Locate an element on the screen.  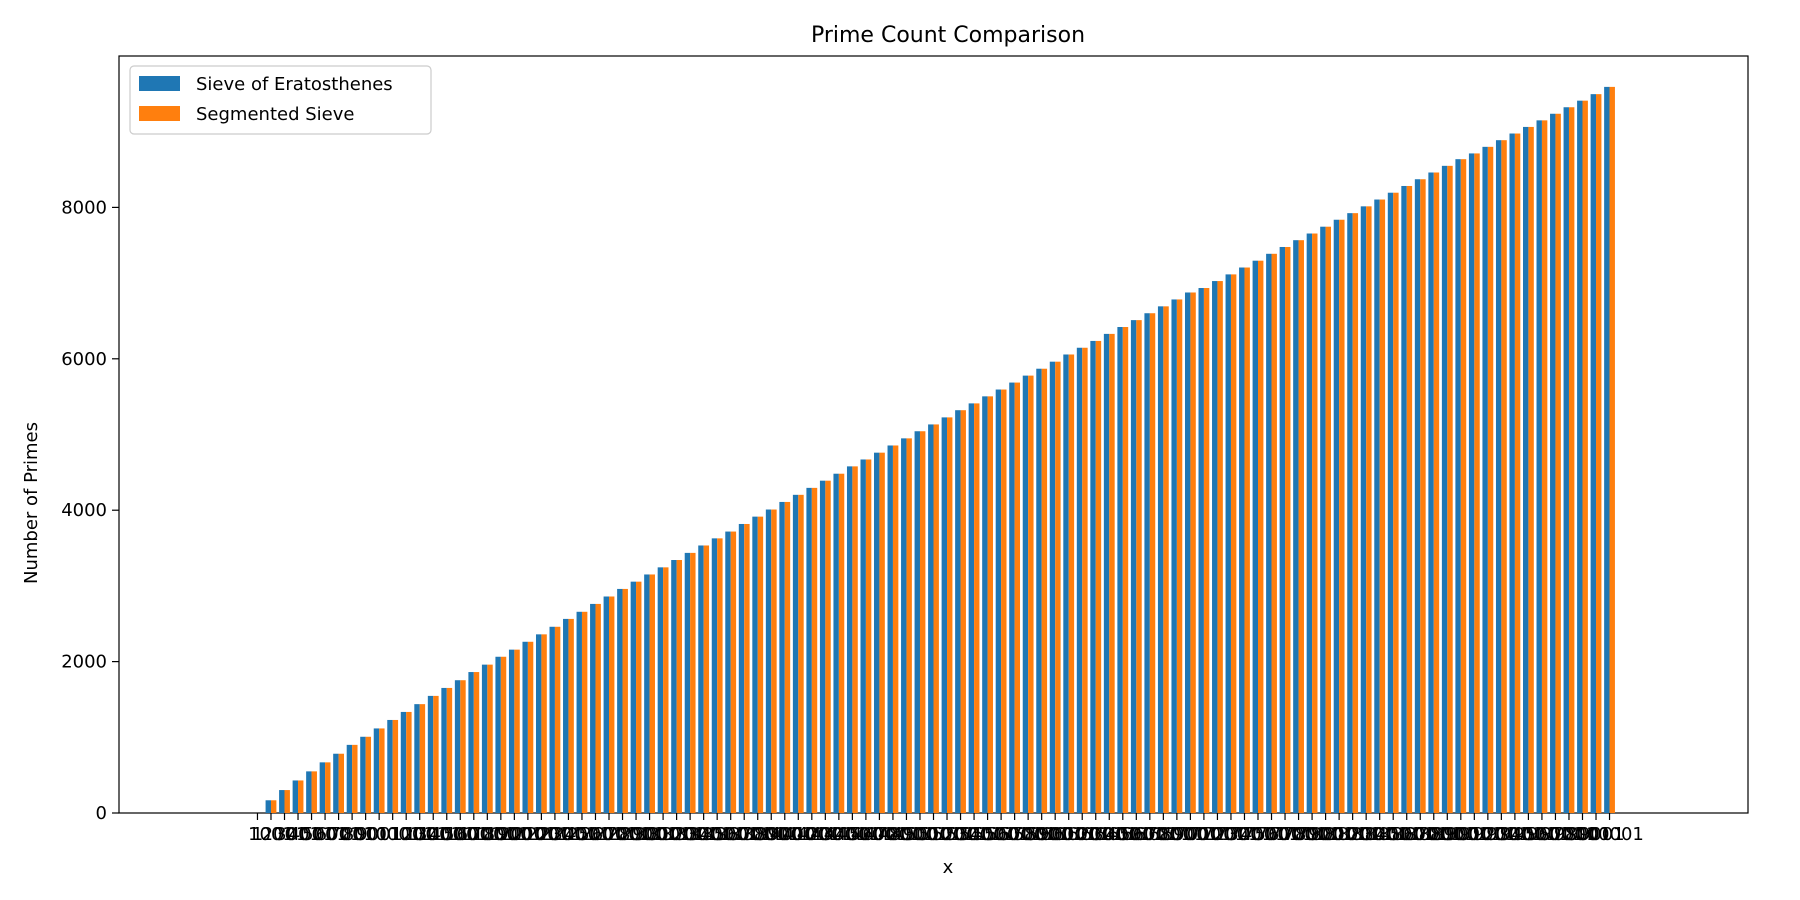
x-tick-label: 79001 is located at coordinates (1325, 834).